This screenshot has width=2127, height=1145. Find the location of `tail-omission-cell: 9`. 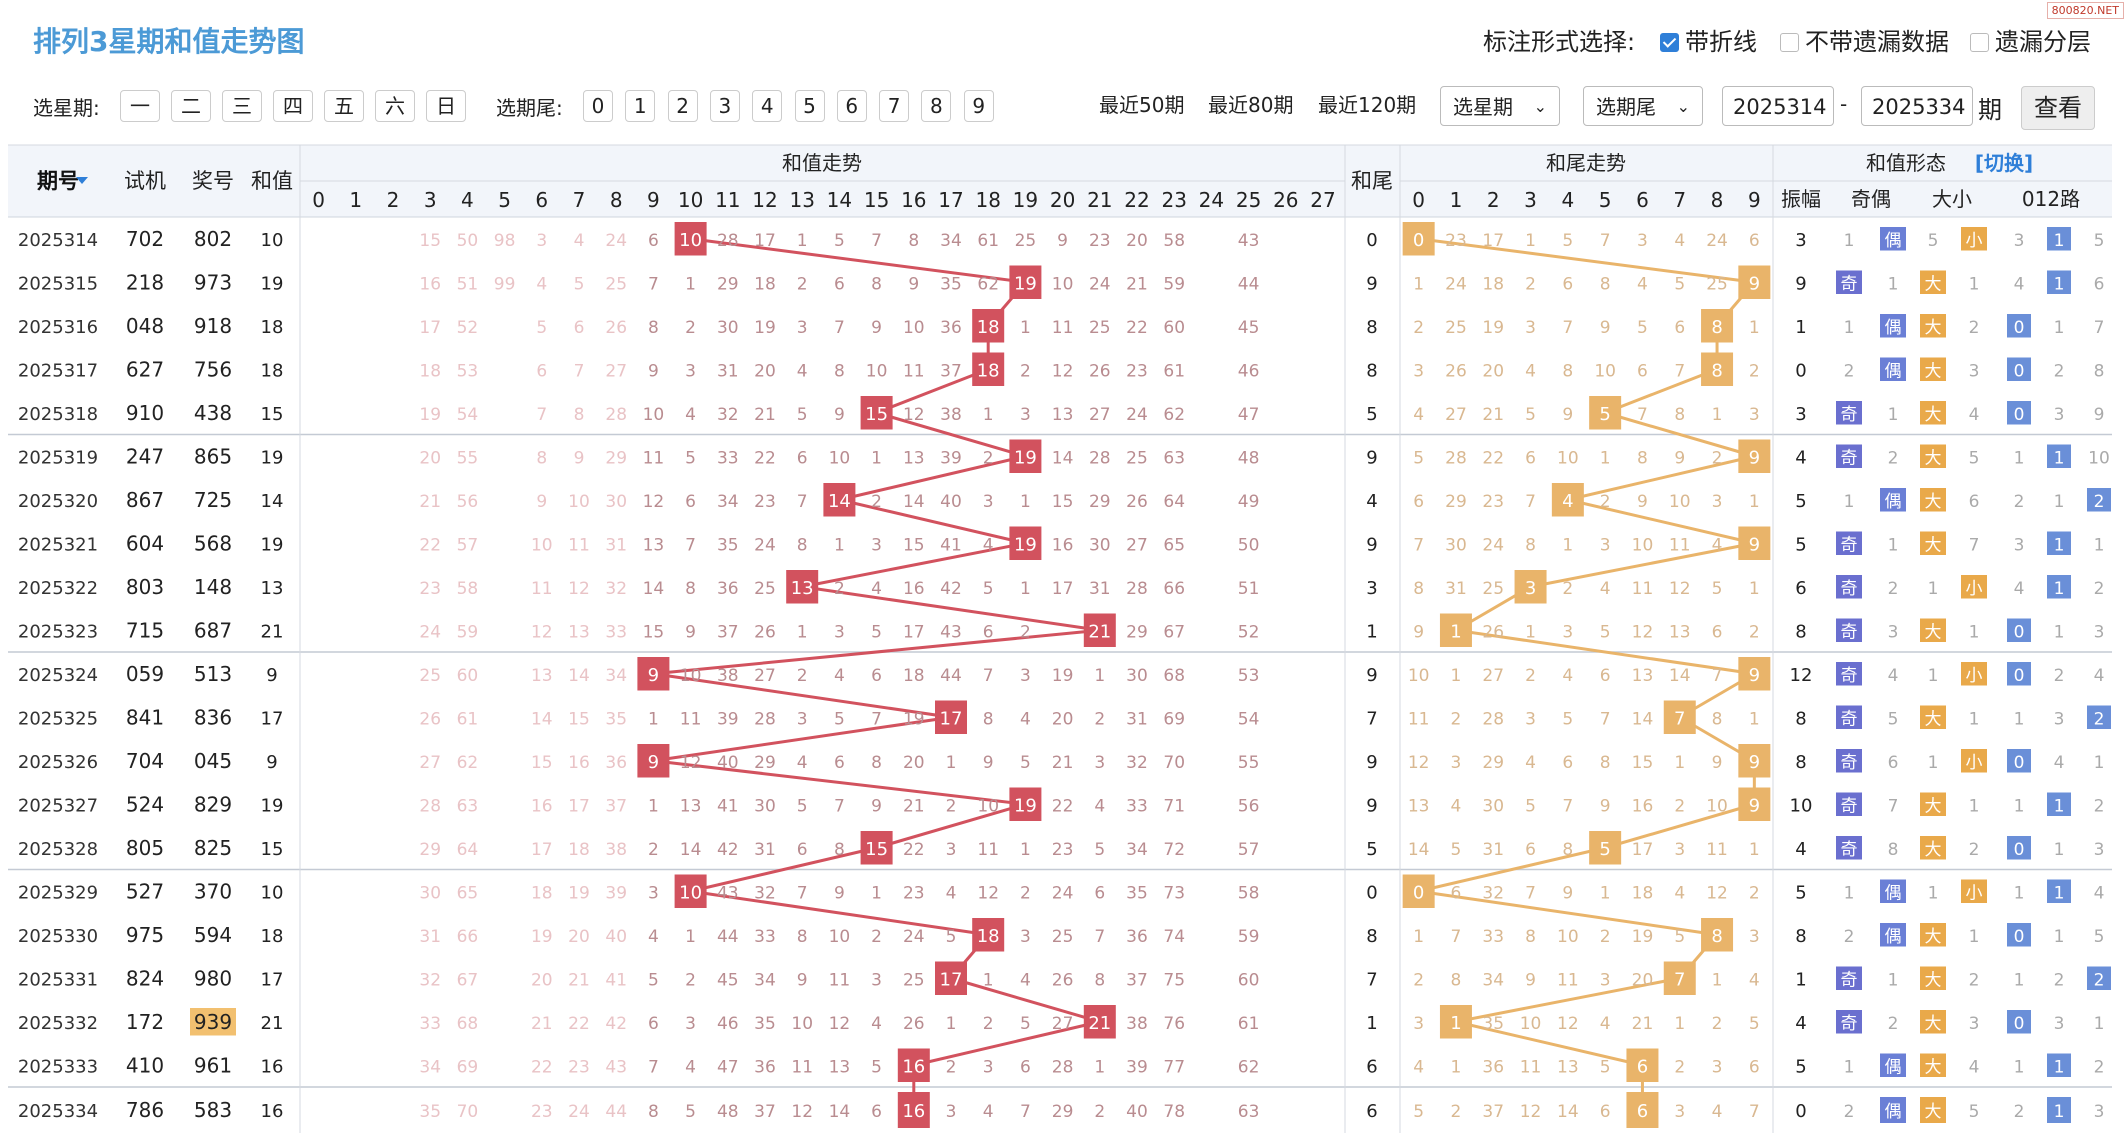

tail-omission-cell: 9 is located at coordinates (1642, 502).